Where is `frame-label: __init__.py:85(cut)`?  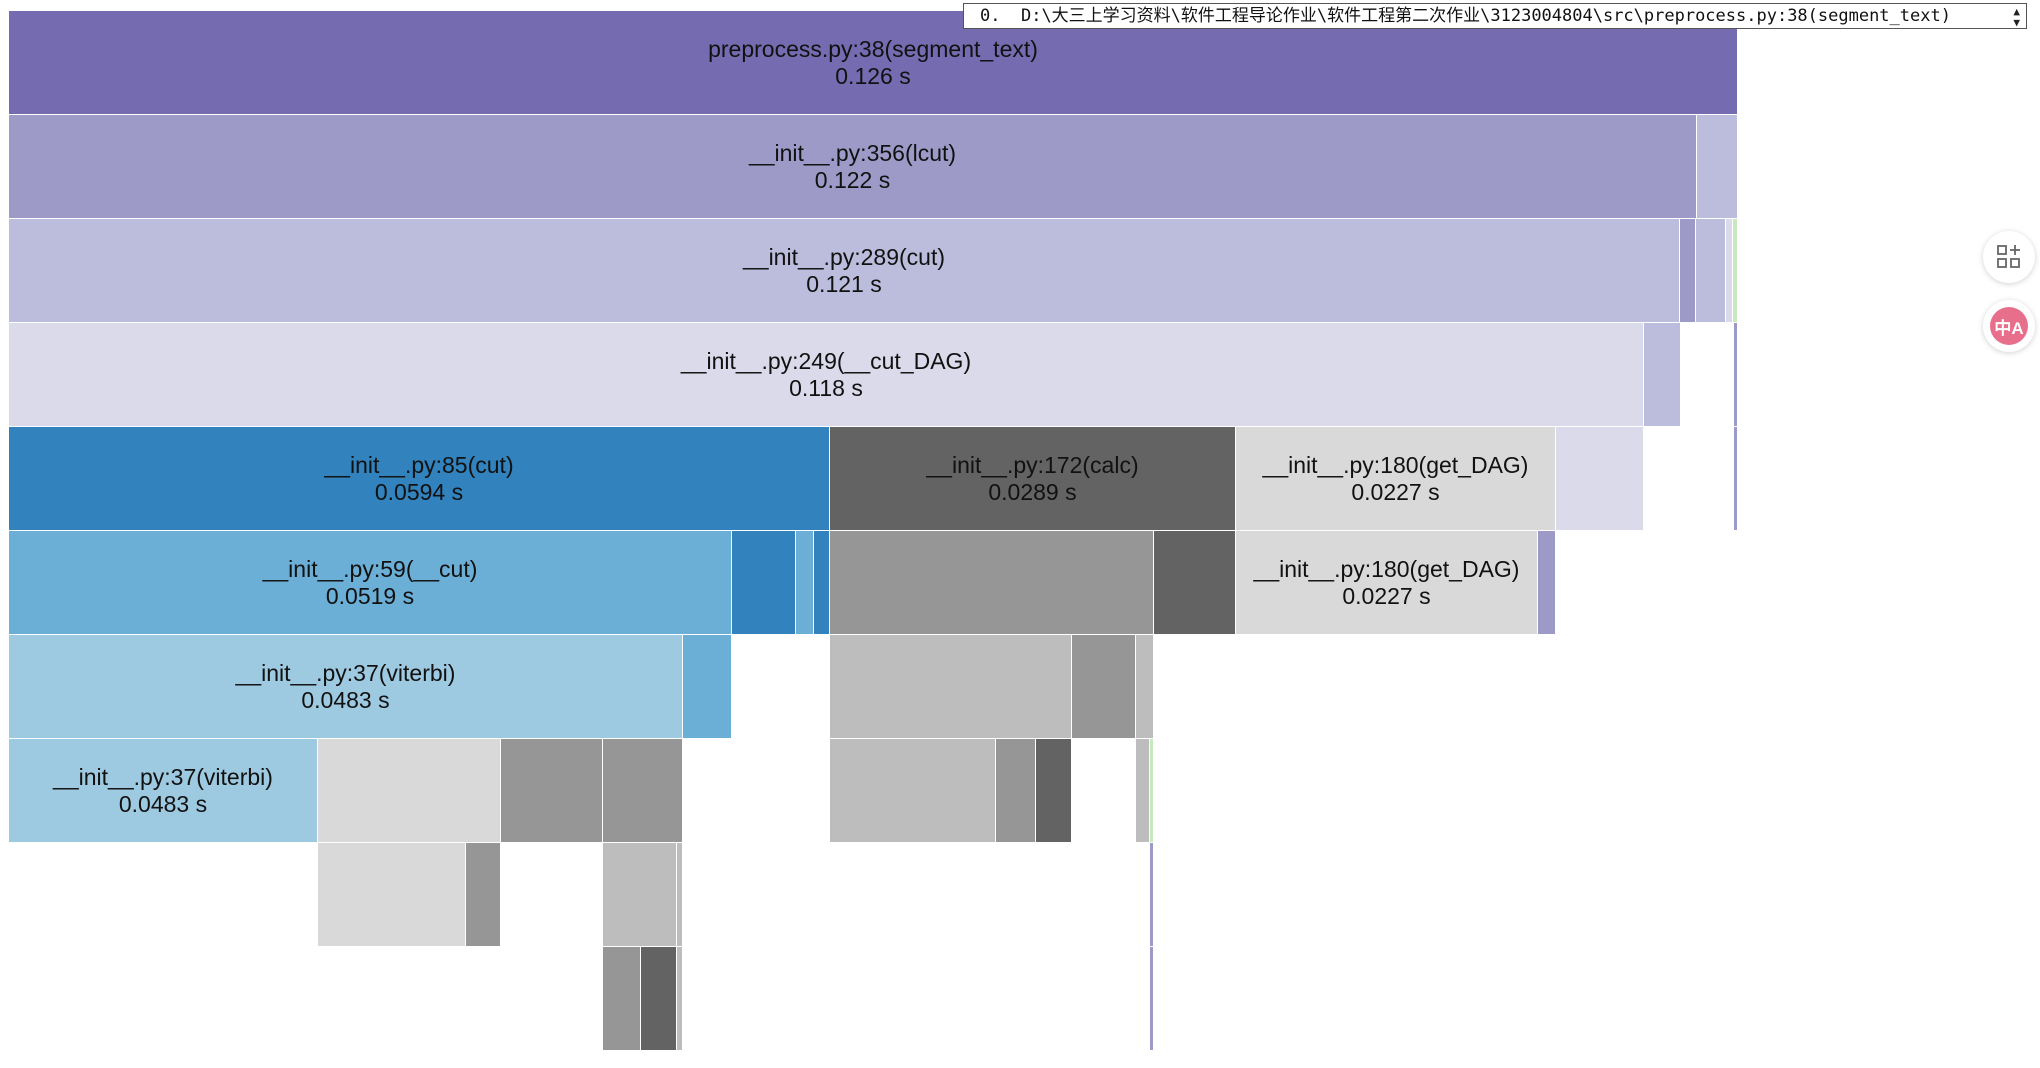 frame-label: __init__.py:85(cut) is located at coordinates (419, 464).